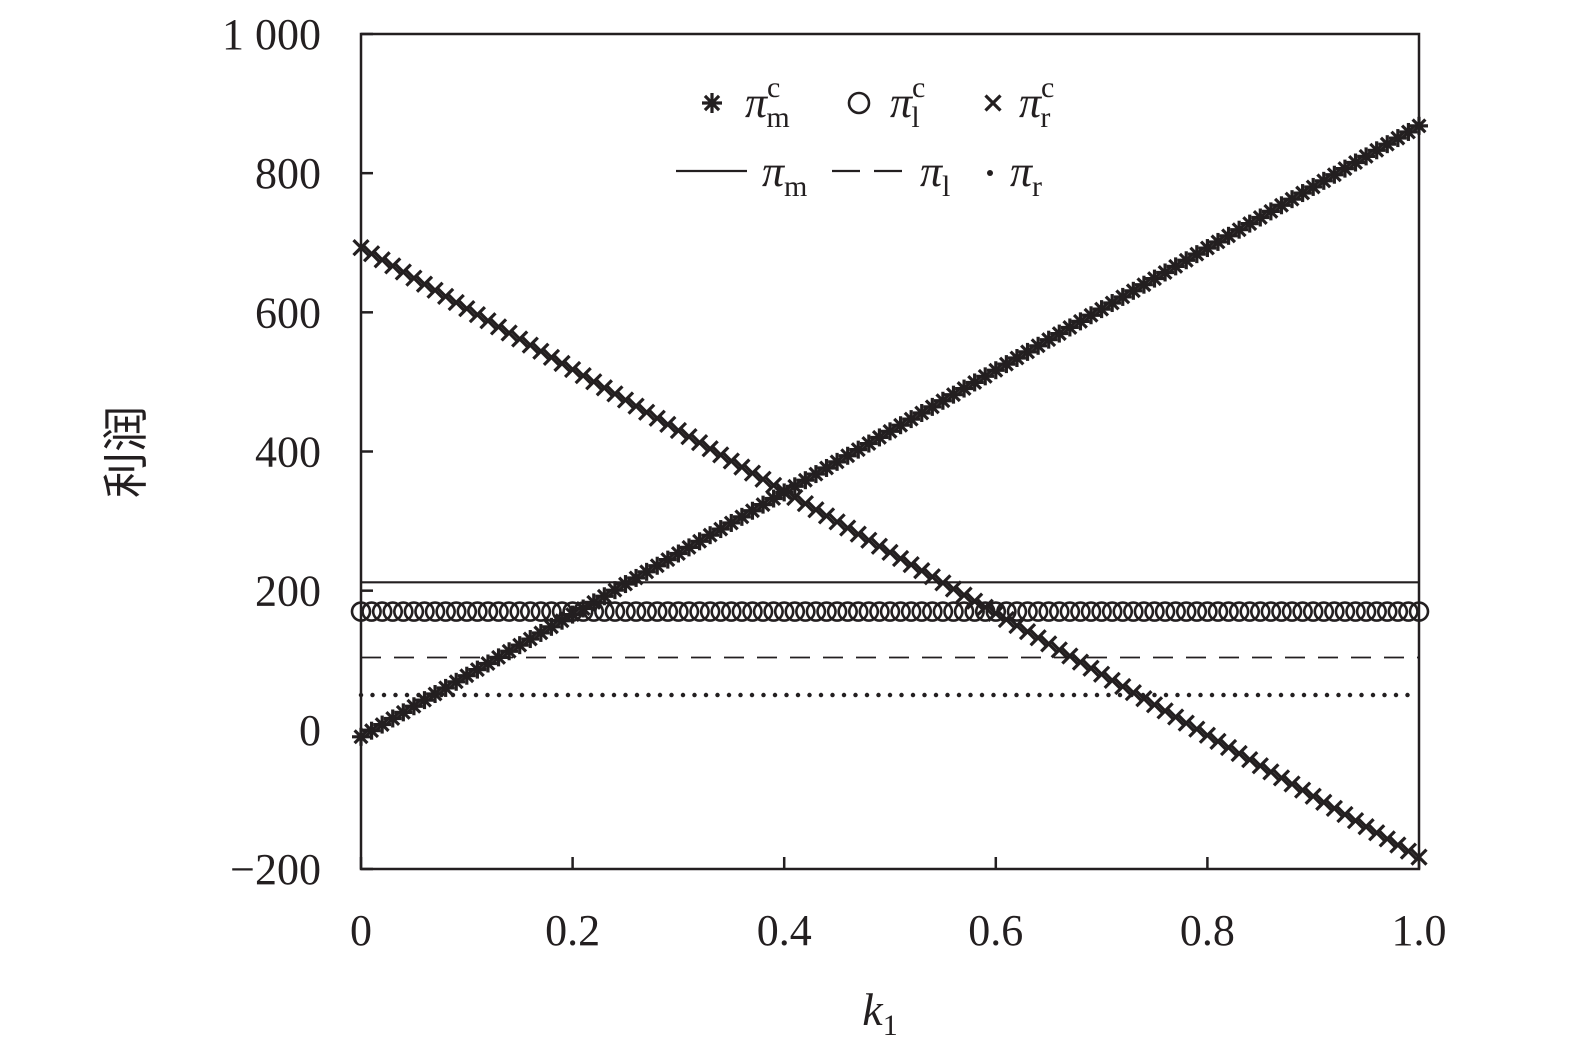 This screenshot has width=1575, height=1062. I want to click on legend-label: πc l, so click(907, 102).